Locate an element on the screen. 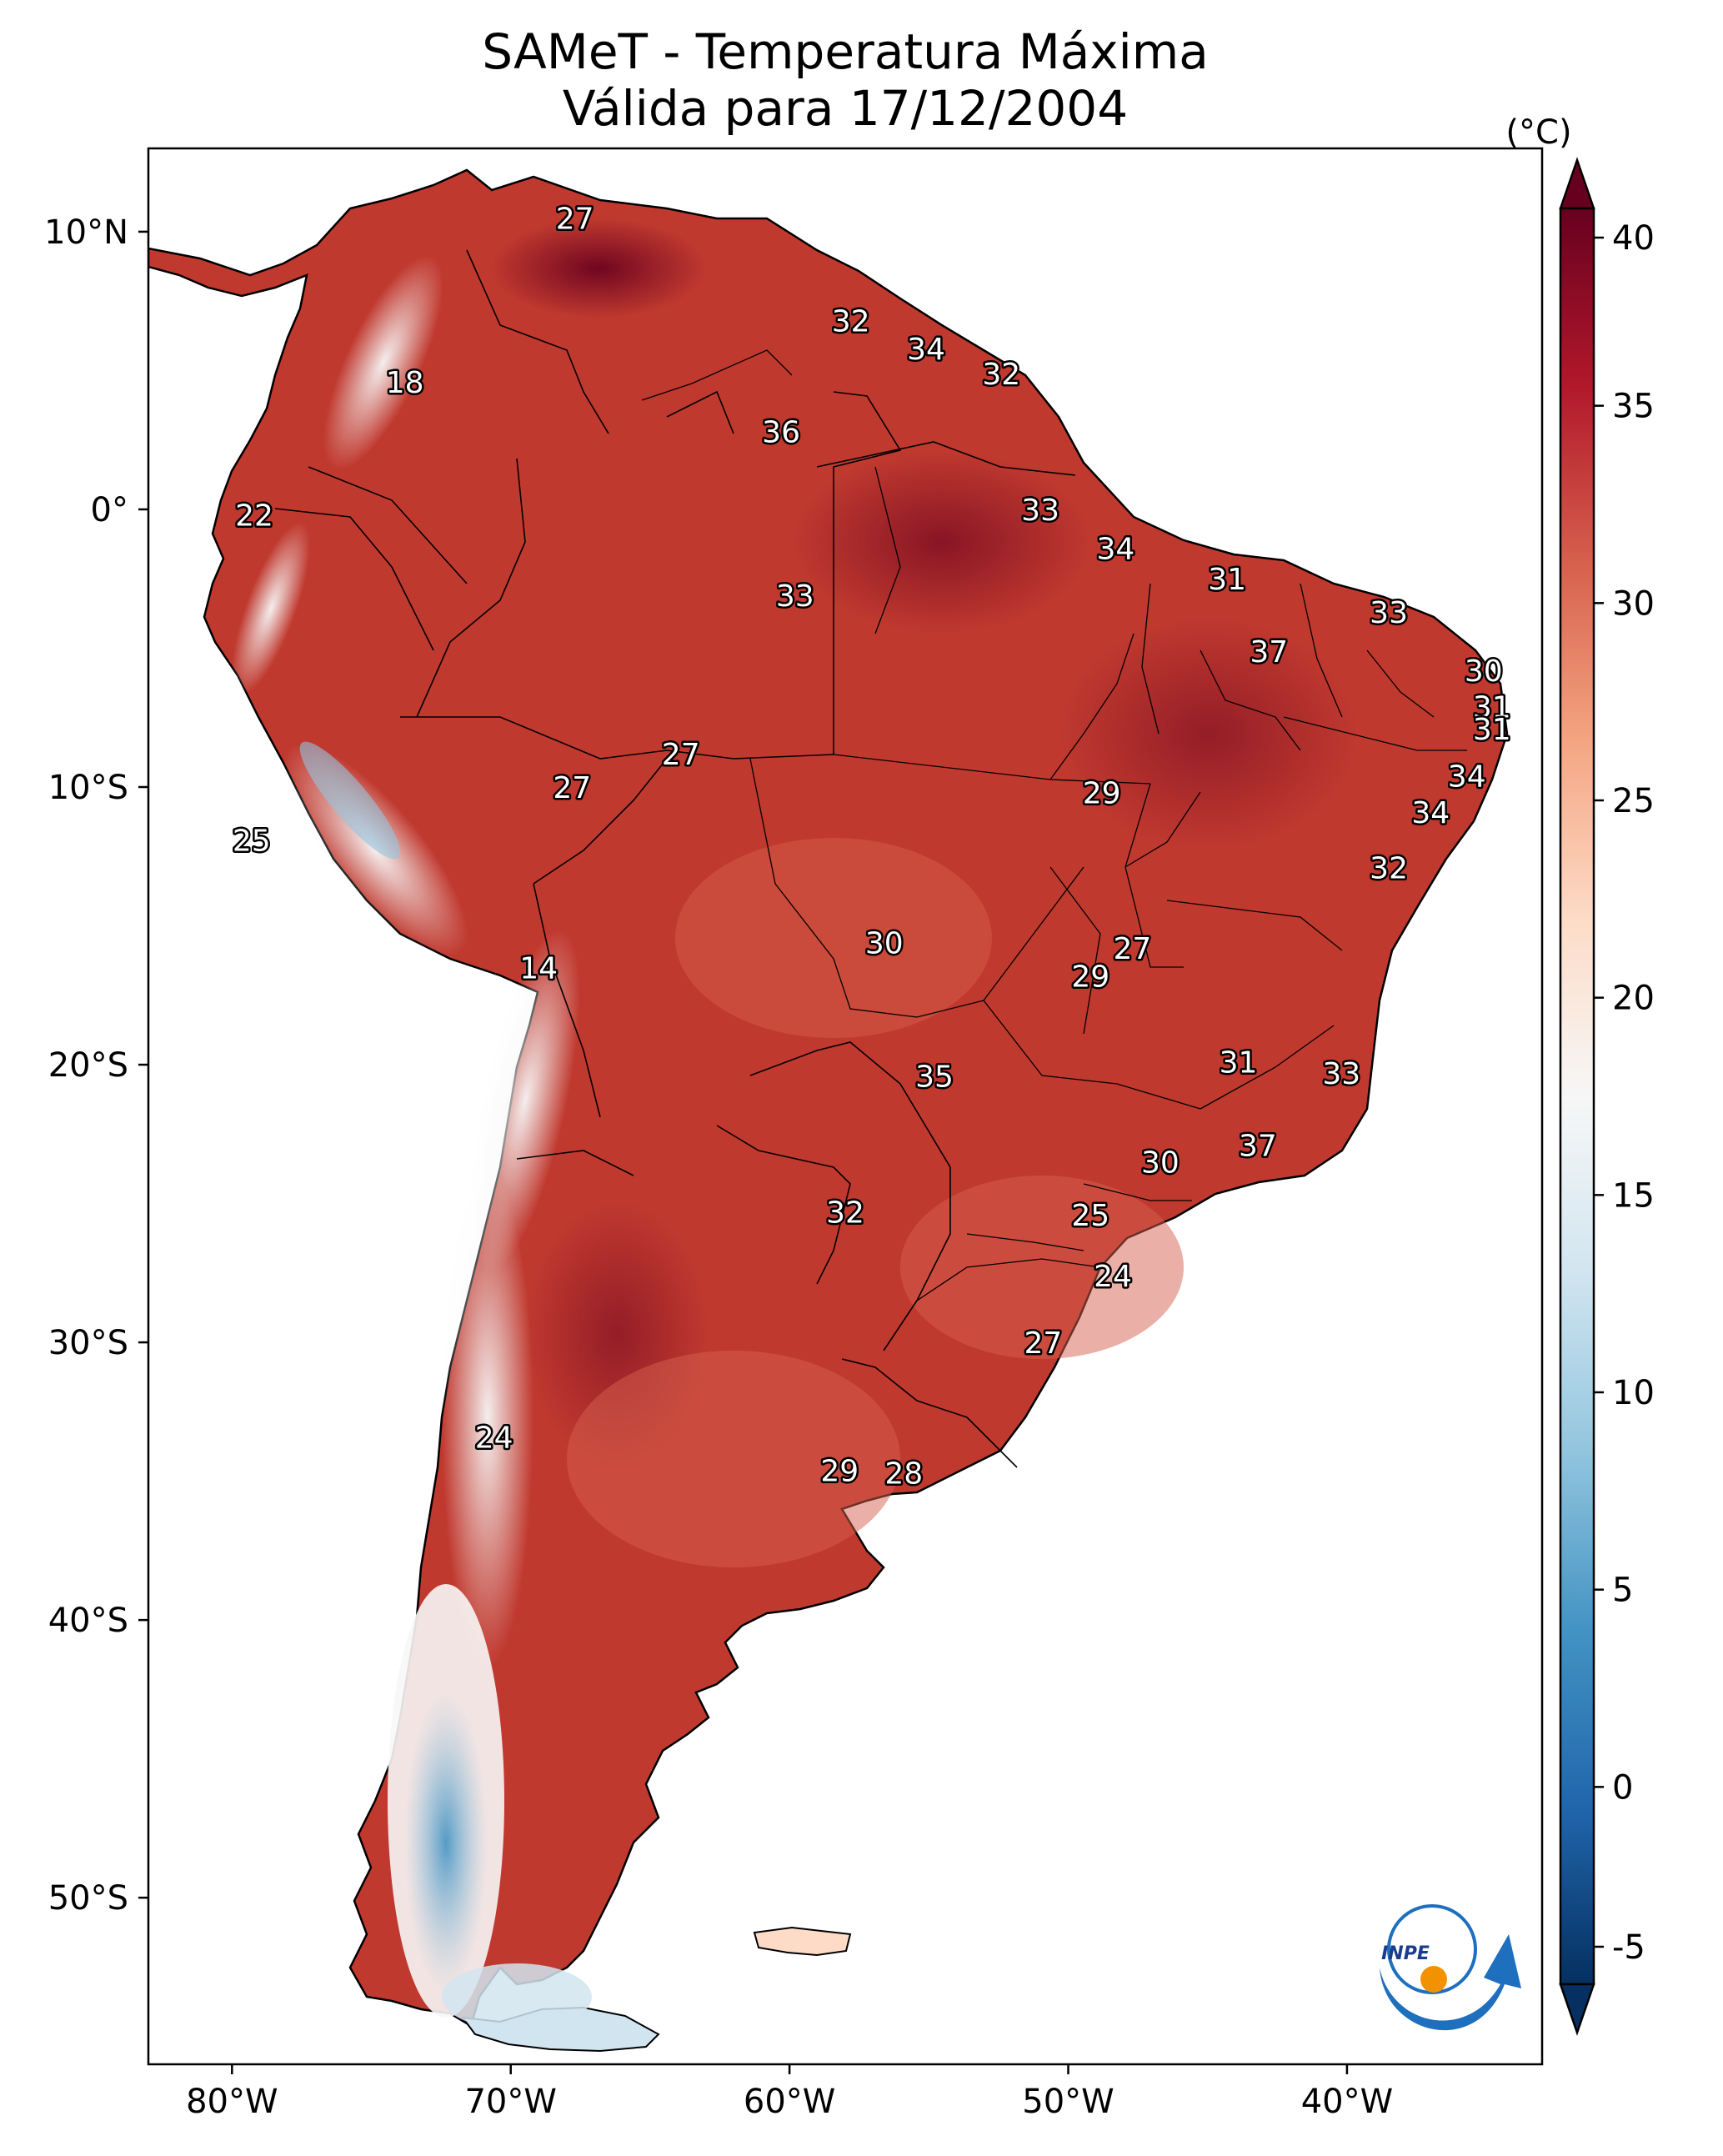  colorbar-bottom-extension is located at coordinates (1577, 2009).